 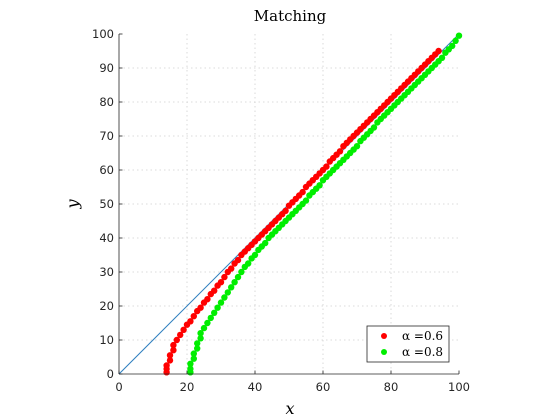 I want to click on x-tick-label: 80, so click(x=391, y=387).